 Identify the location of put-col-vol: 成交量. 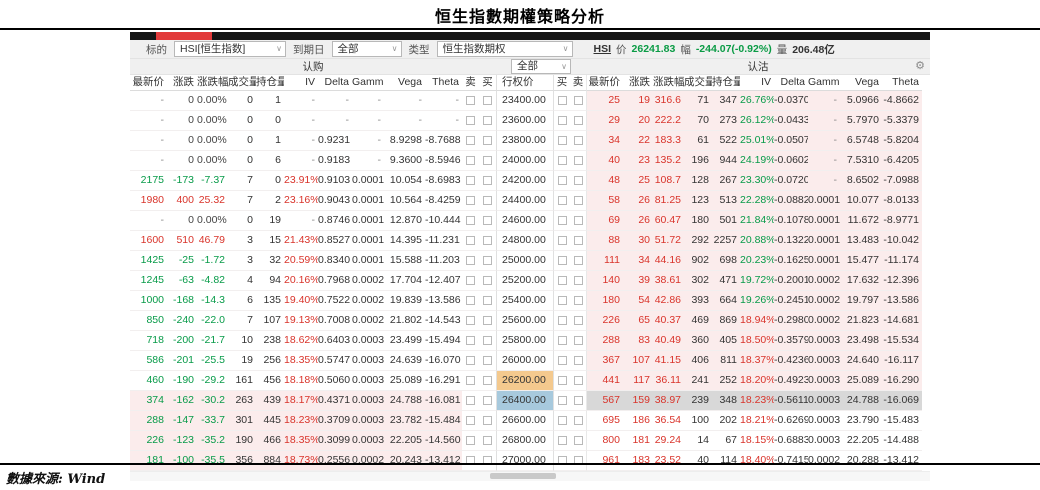
(698, 83).